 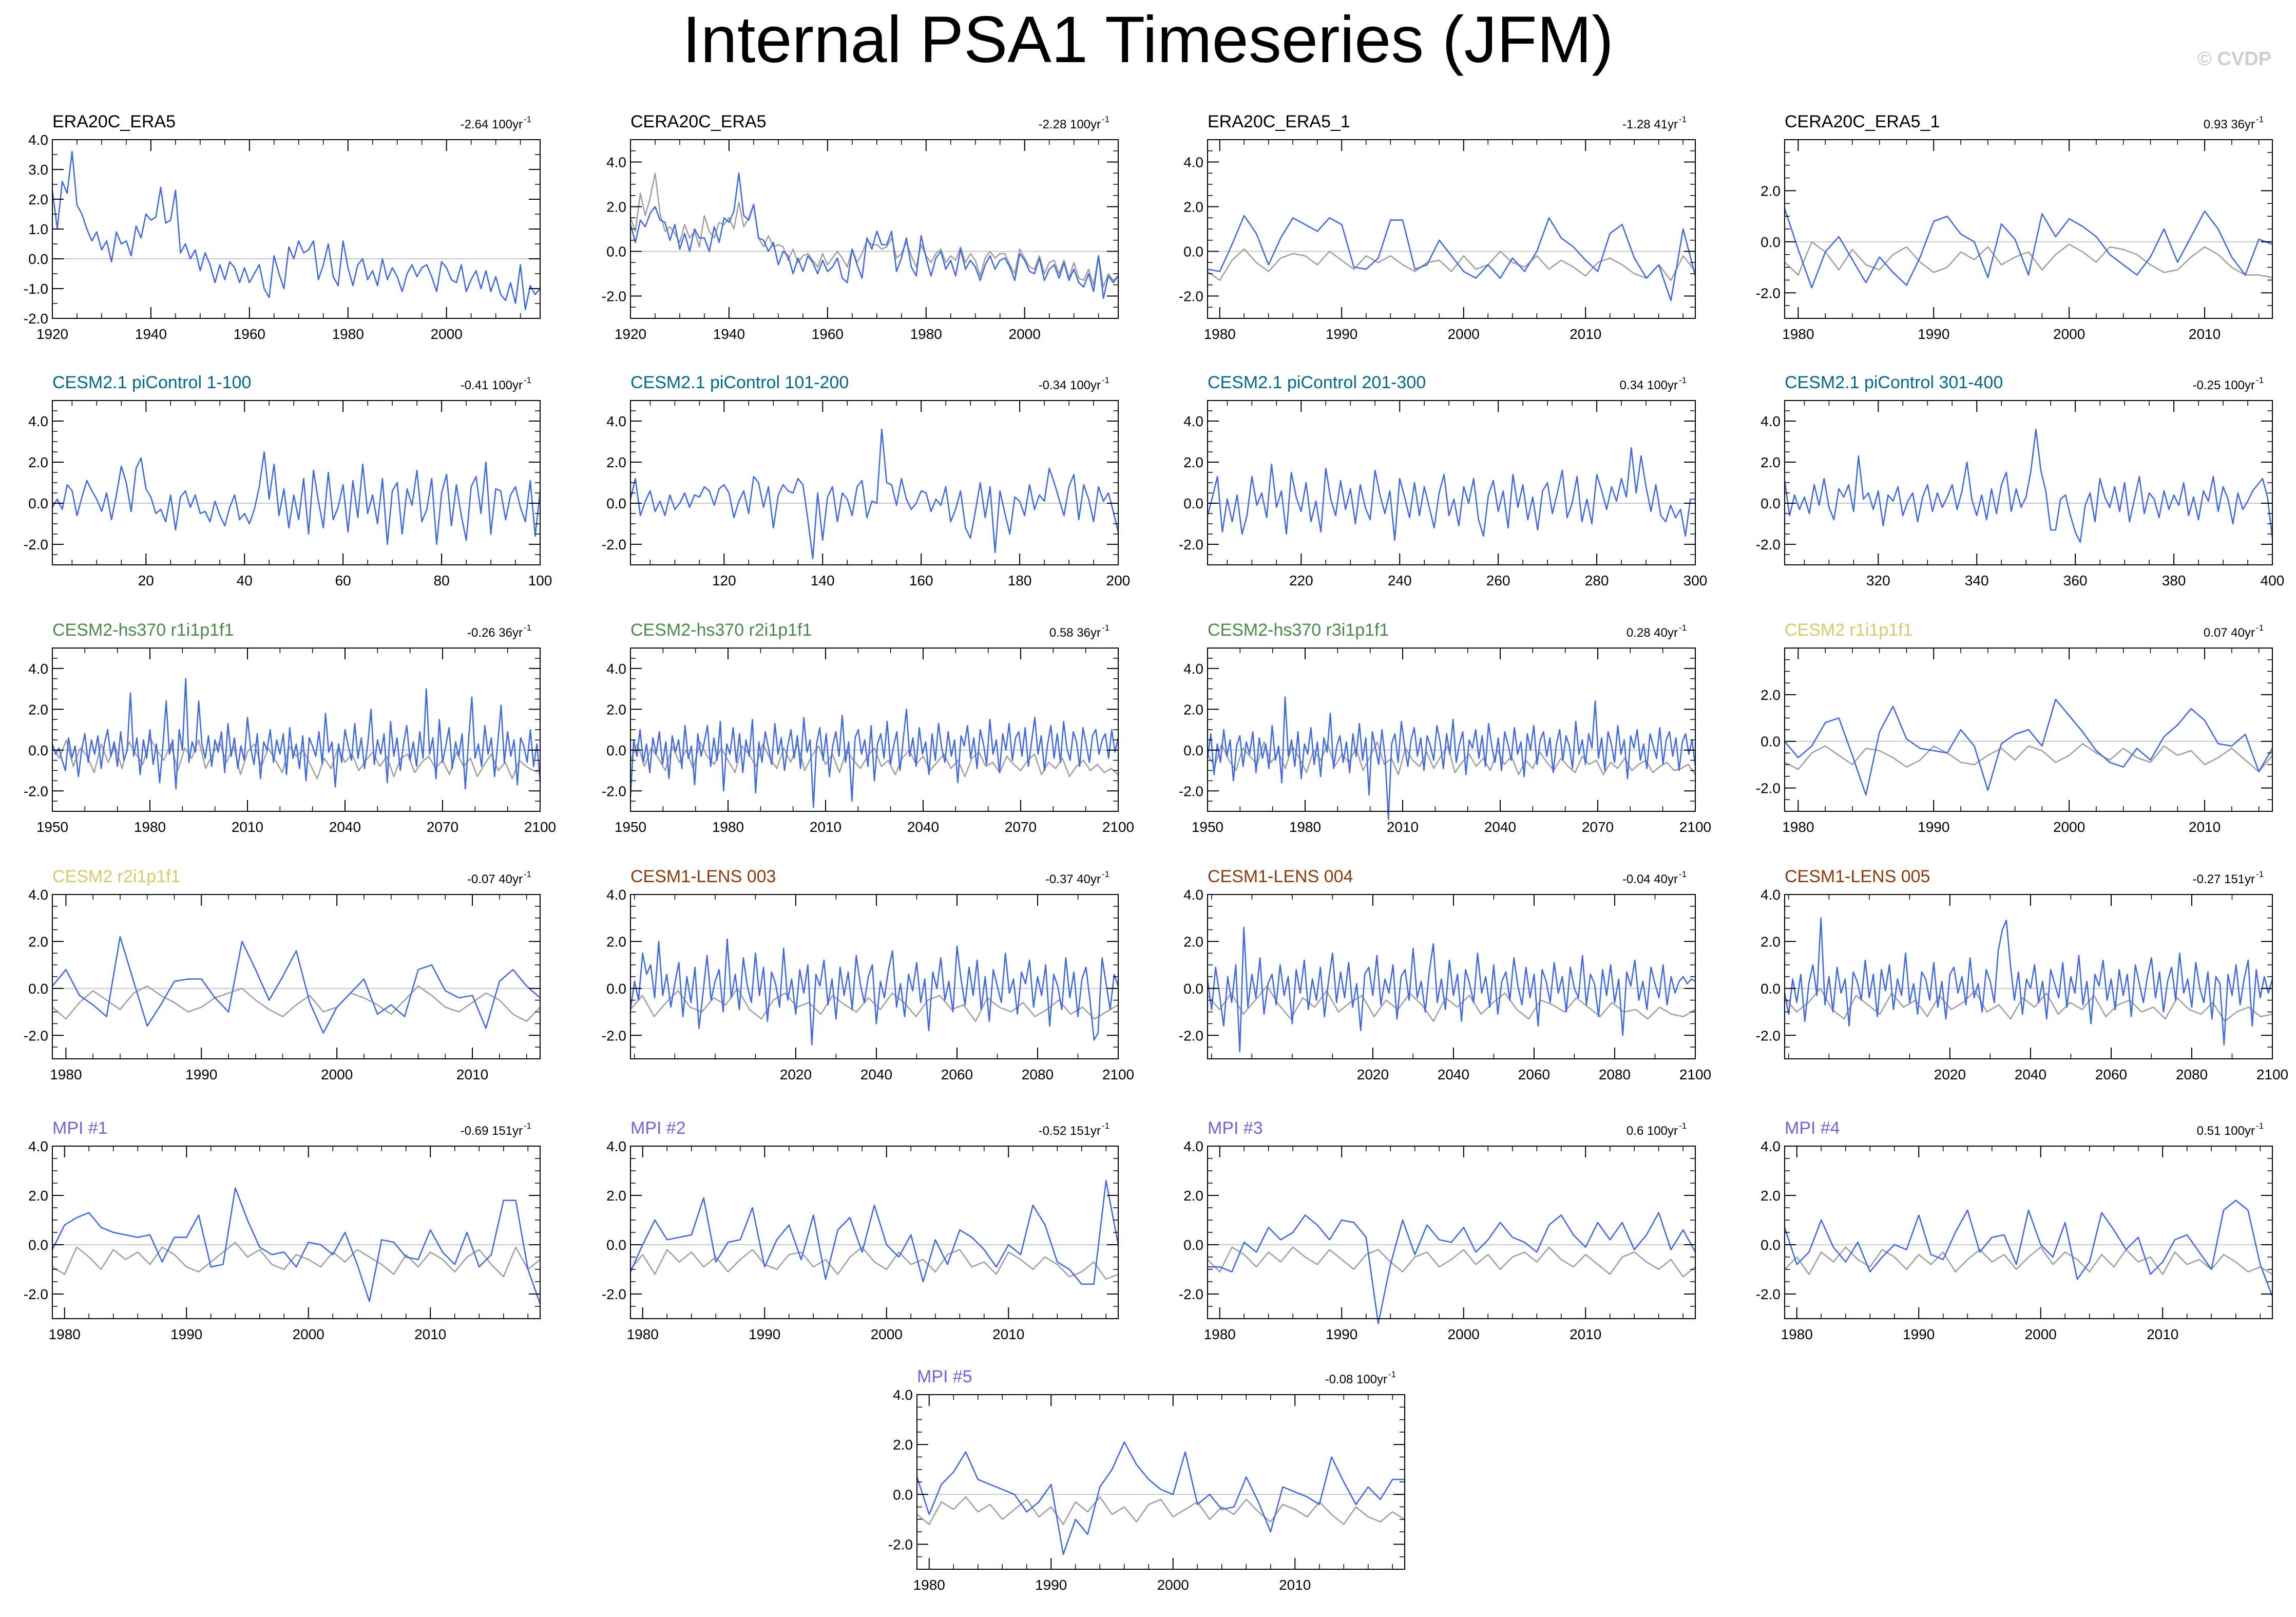 What do you see at coordinates (492, 385) in the screenshot?
I see `trend-label: -0.41 100yr` at bounding box center [492, 385].